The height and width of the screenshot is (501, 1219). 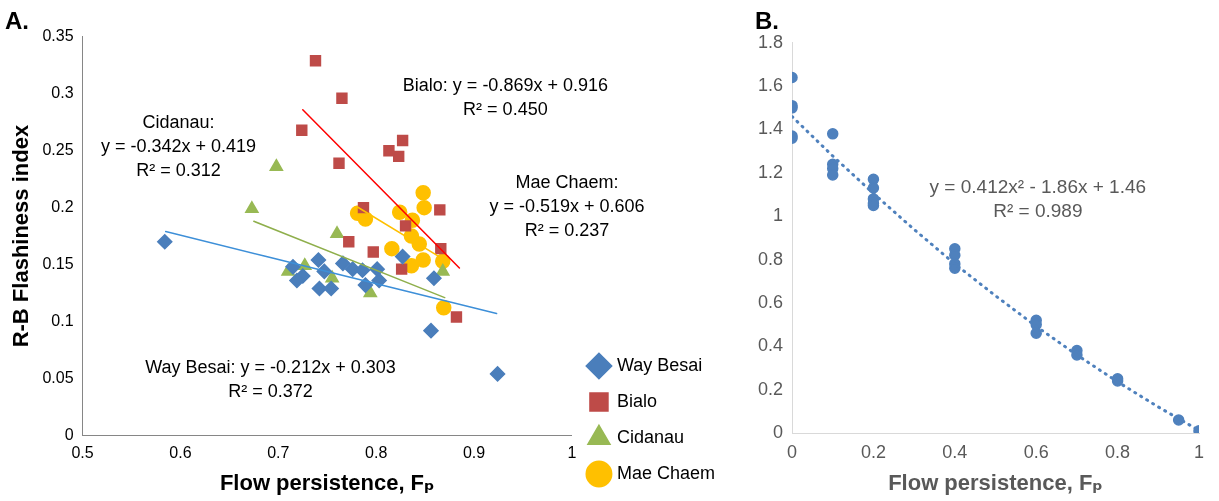 I want to click on y-tick-label: 0.15, so click(x=58, y=263).